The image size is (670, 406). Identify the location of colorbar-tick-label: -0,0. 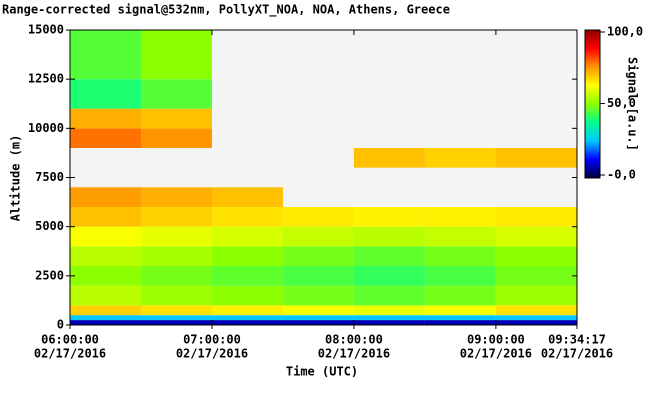
(621, 175).